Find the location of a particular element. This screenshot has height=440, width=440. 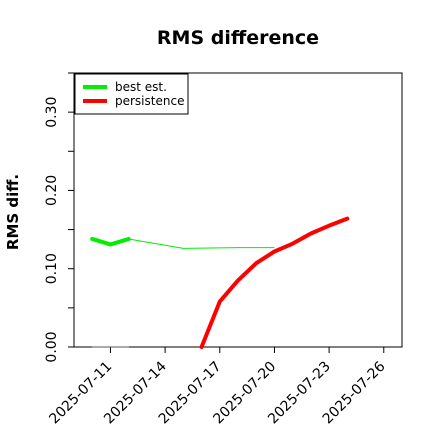

series-line-best-est is located at coordinates (110, 241).